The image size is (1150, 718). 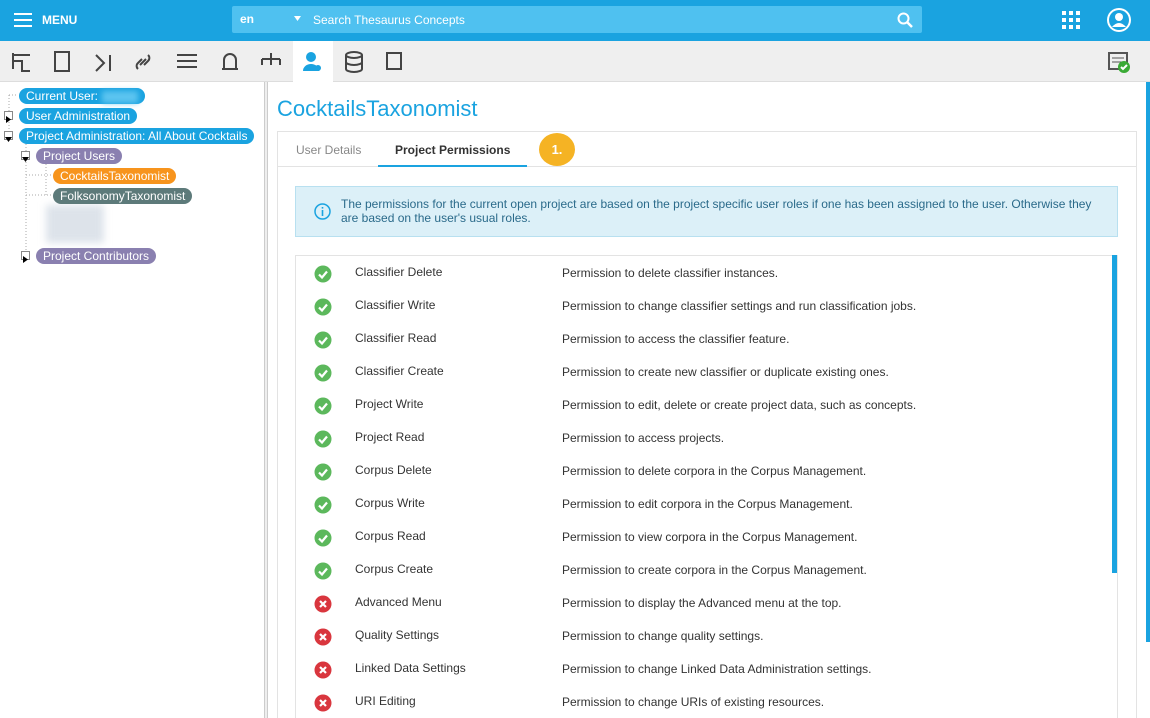 What do you see at coordinates (397, 635) in the screenshot?
I see `permission-name: Quality Settings` at bounding box center [397, 635].